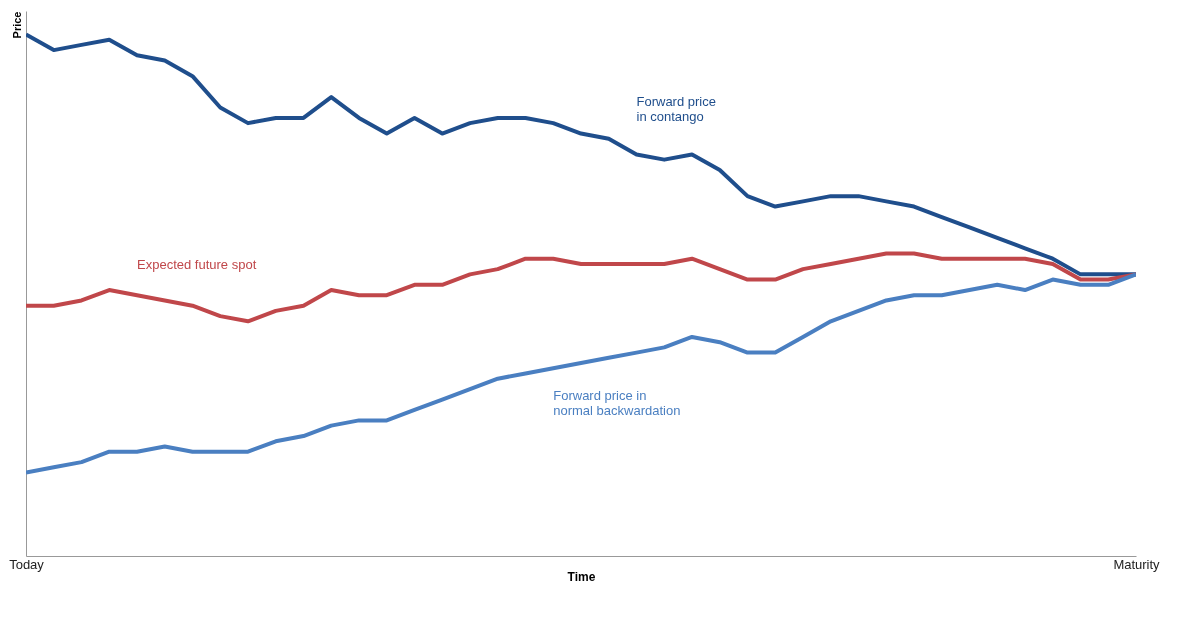  I want to click on series-label: Expected future spot, so click(197, 265).